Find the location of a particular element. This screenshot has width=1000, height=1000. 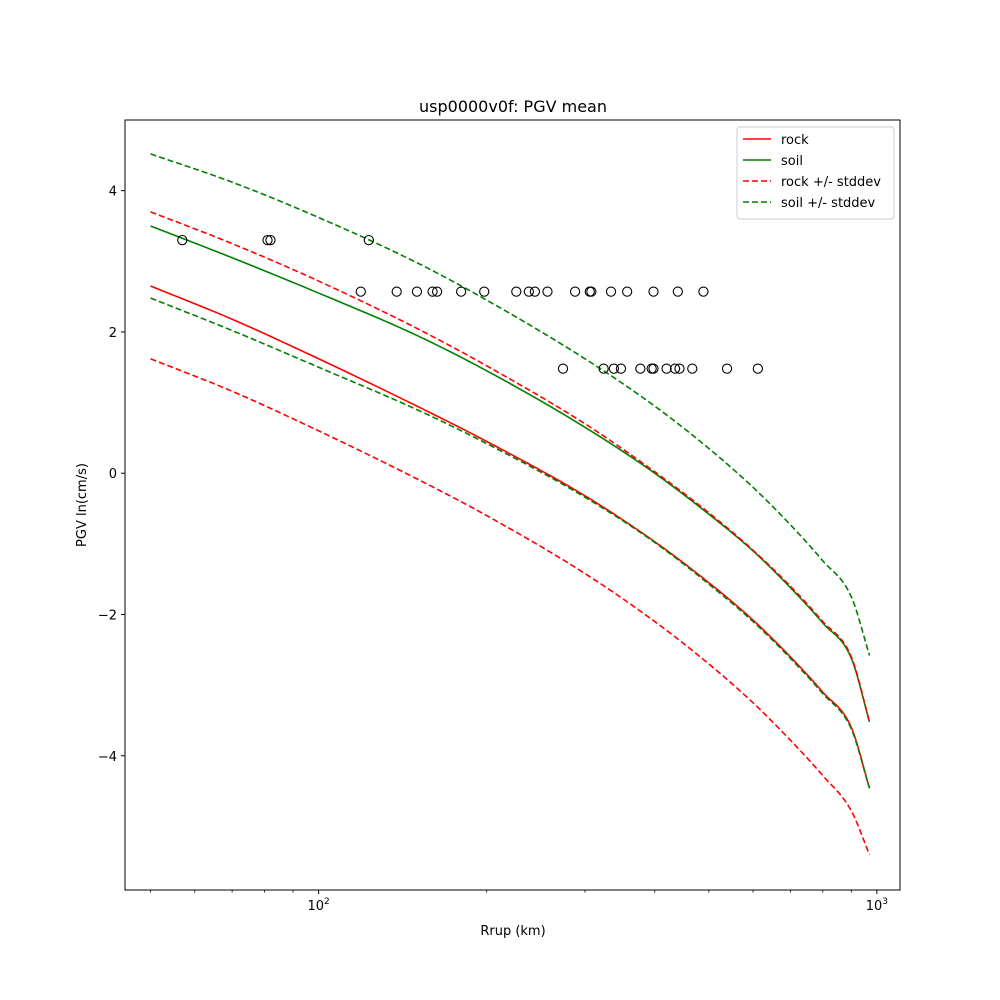

x-tick-label: 10³ is located at coordinates (877, 905).